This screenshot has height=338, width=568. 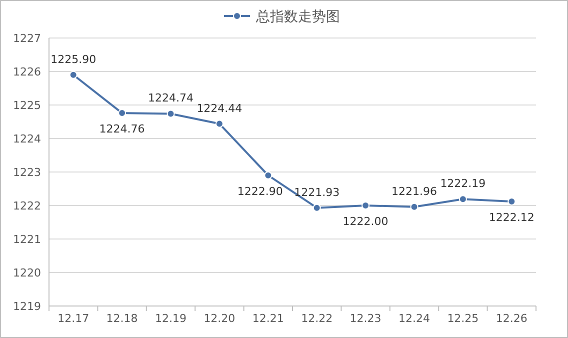 I want to click on x-tick-label: 12.24, so click(x=414, y=318).